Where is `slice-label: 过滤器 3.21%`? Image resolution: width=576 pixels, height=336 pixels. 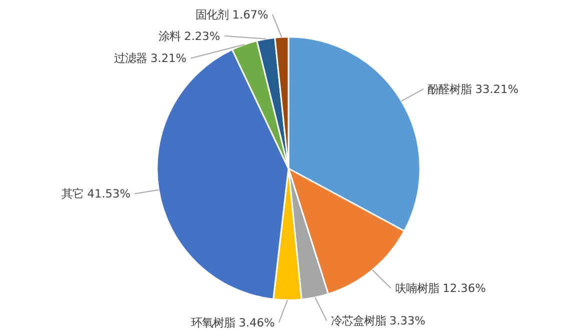
slice-label: 过滤器 3.21% is located at coordinates (150, 58).